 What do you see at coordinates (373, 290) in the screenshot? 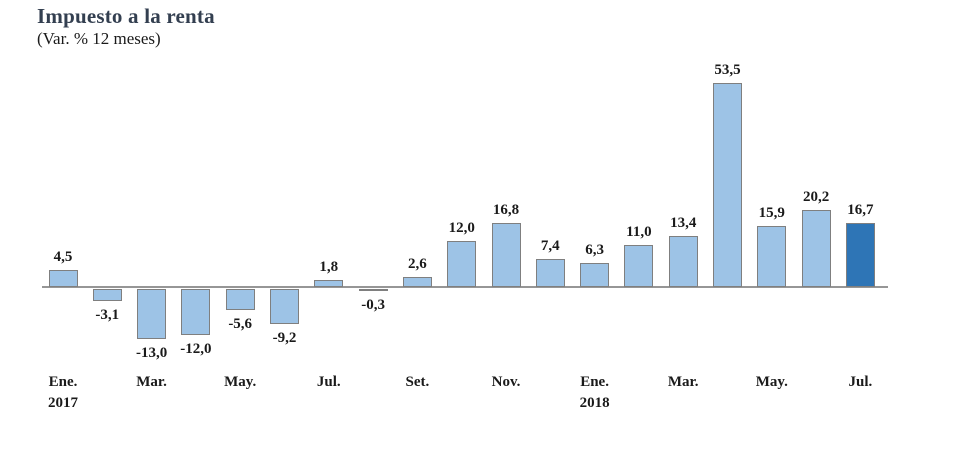
I see `bar-ago-2017` at bounding box center [373, 290].